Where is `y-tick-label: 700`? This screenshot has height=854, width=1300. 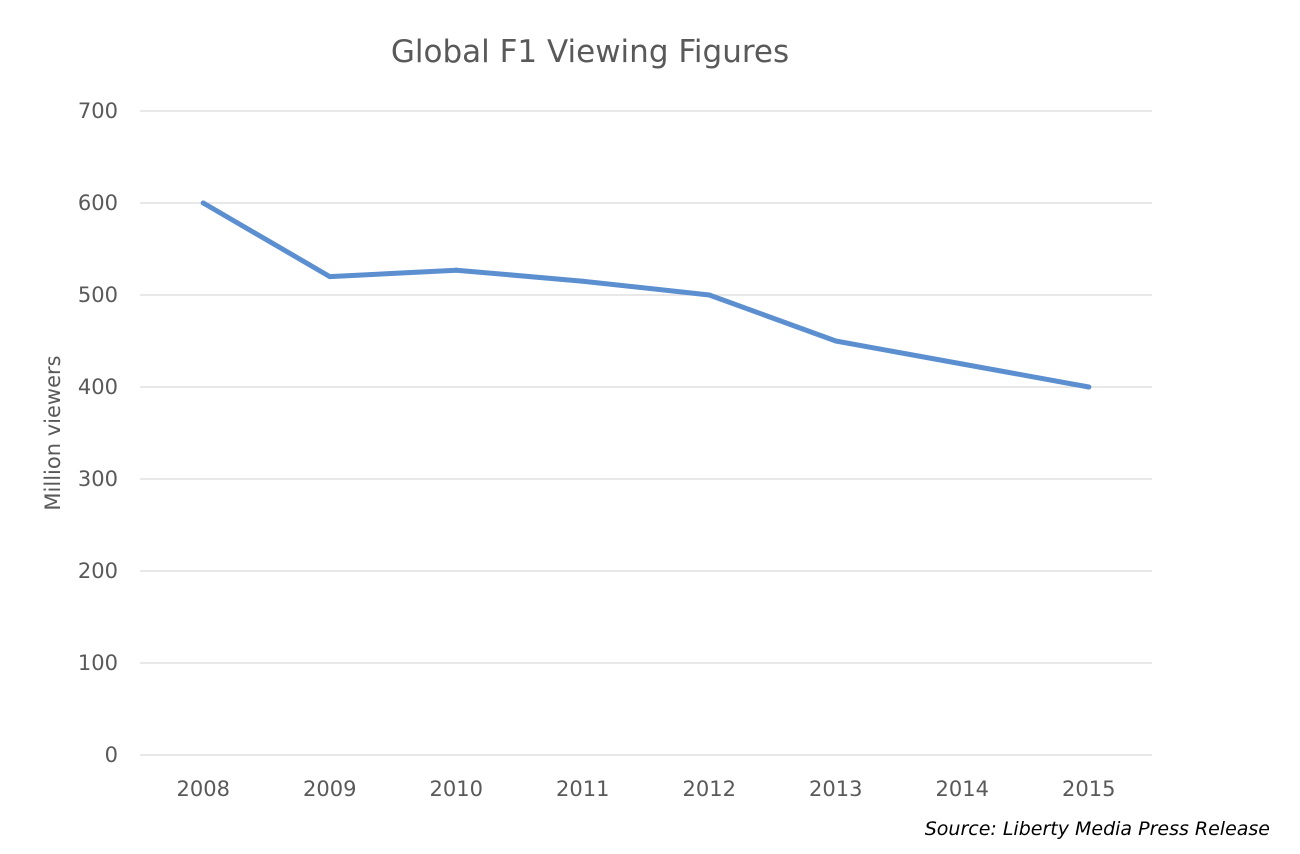 y-tick-label: 700 is located at coordinates (98, 111).